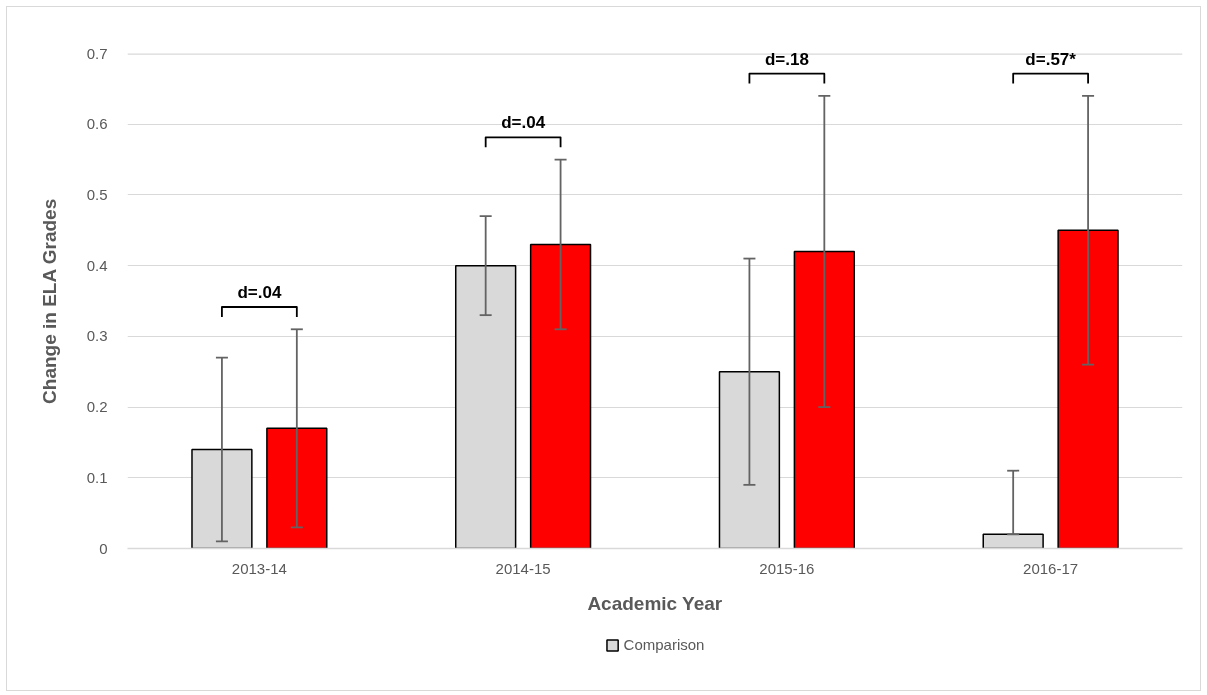  Describe the element at coordinates (655, 603) in the screenshot. I see `x-axis-title: Academic Year` at that location.